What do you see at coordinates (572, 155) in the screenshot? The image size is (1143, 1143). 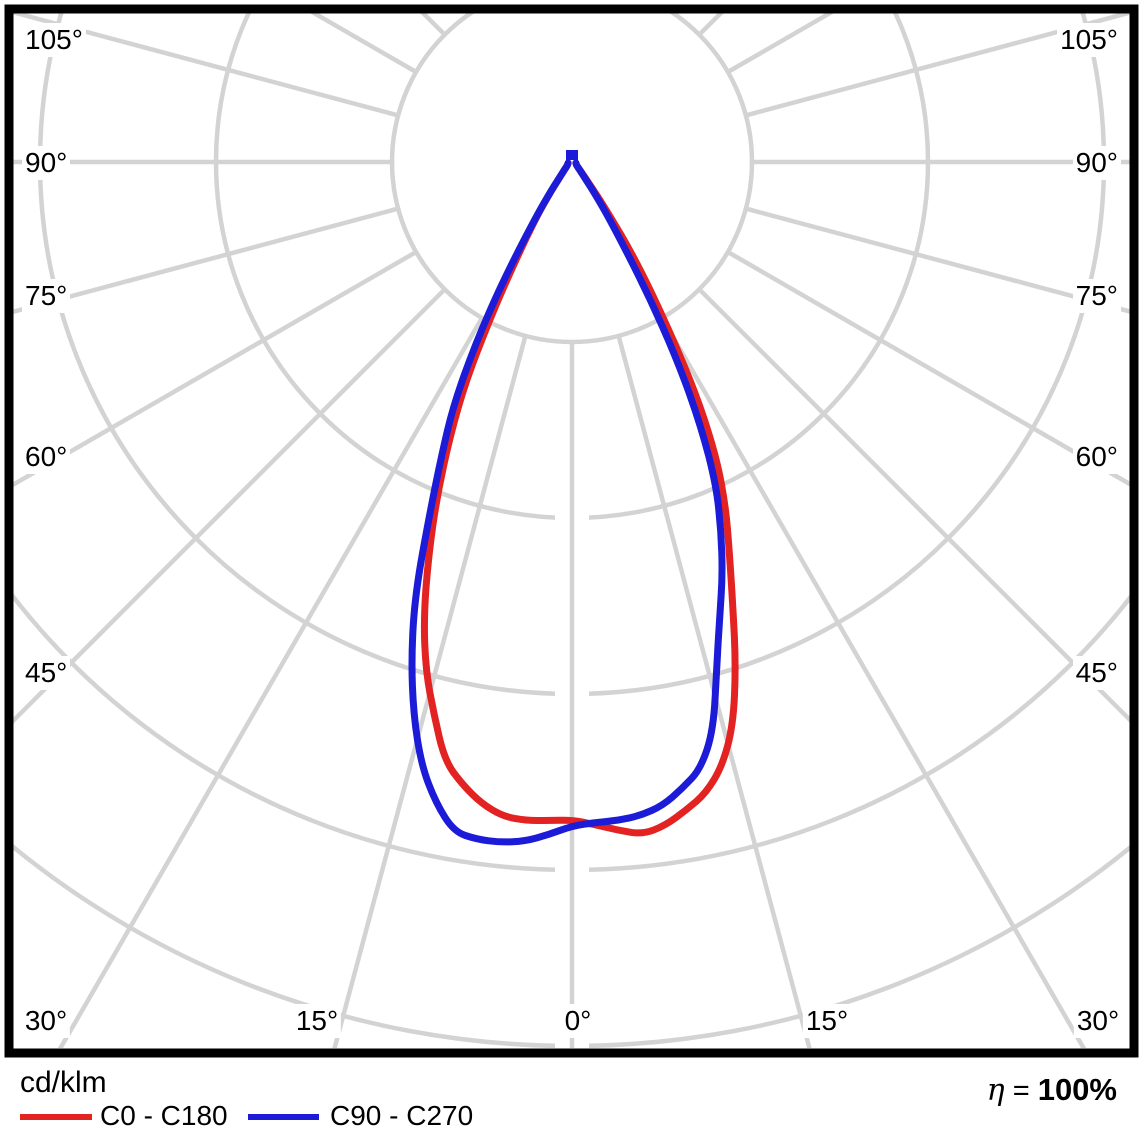 I see `peak-marker` at bounding box center [572, 155].